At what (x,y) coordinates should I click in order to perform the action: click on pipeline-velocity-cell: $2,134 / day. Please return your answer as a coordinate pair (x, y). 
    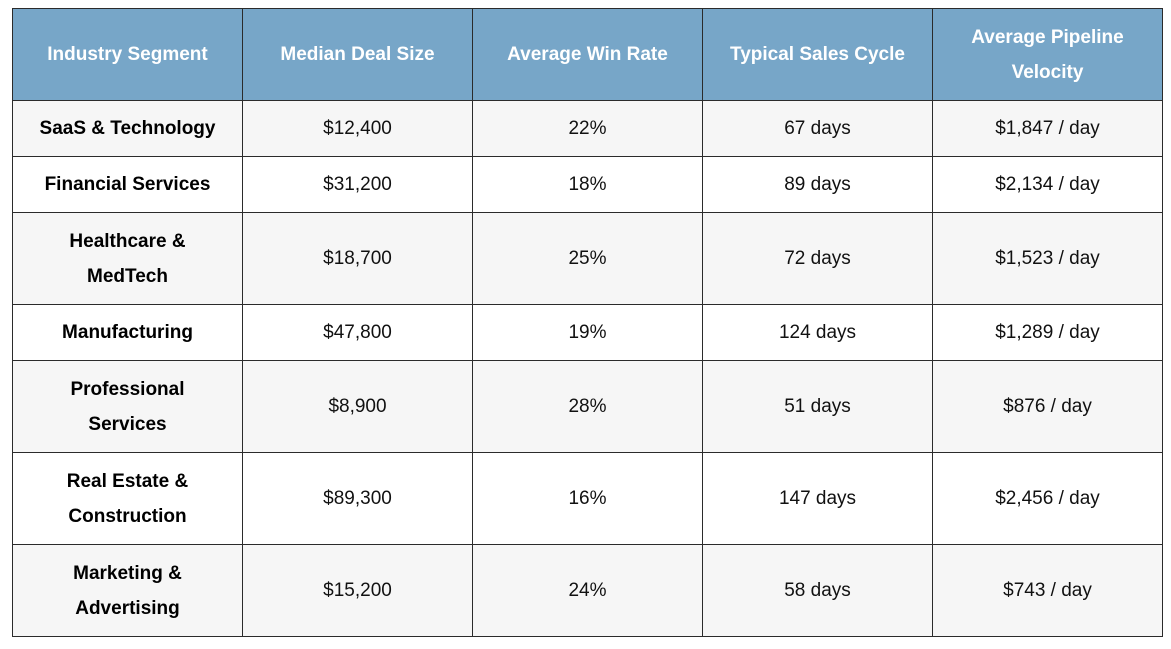
    Looking at the image, I should click on (1047, 184).